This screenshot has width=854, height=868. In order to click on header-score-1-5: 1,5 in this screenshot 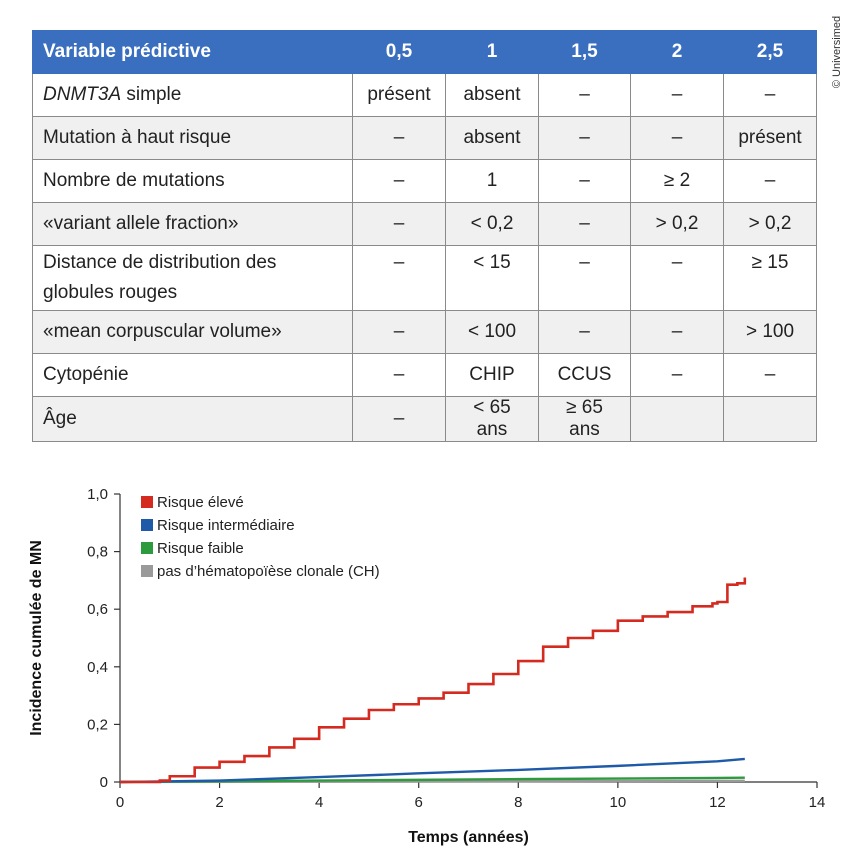, I will do `click(584, 52)`.